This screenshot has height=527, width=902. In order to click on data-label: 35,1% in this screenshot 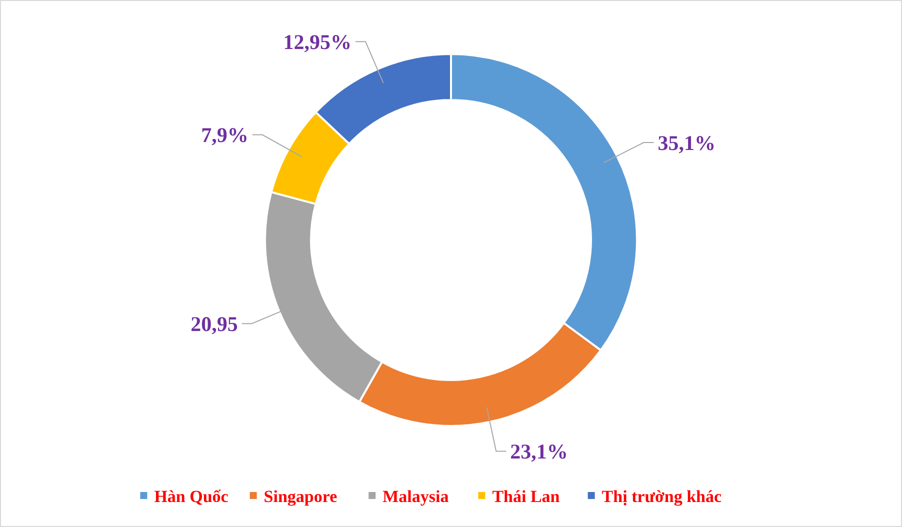, I will do `click(687, 142)`.